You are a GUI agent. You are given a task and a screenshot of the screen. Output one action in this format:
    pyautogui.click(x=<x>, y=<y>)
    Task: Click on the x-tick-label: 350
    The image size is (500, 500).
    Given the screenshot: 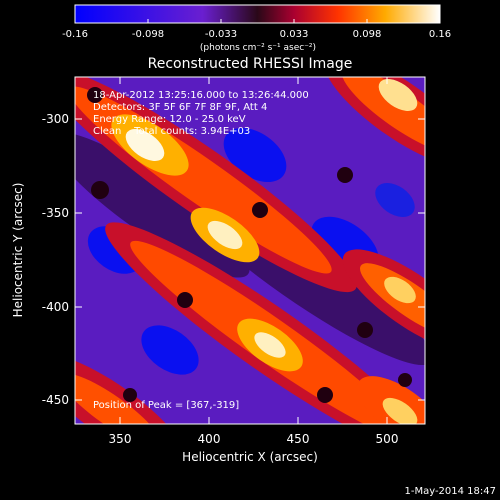 What is the action you would take?
    pyautogui.click(x=120, y=439)
    